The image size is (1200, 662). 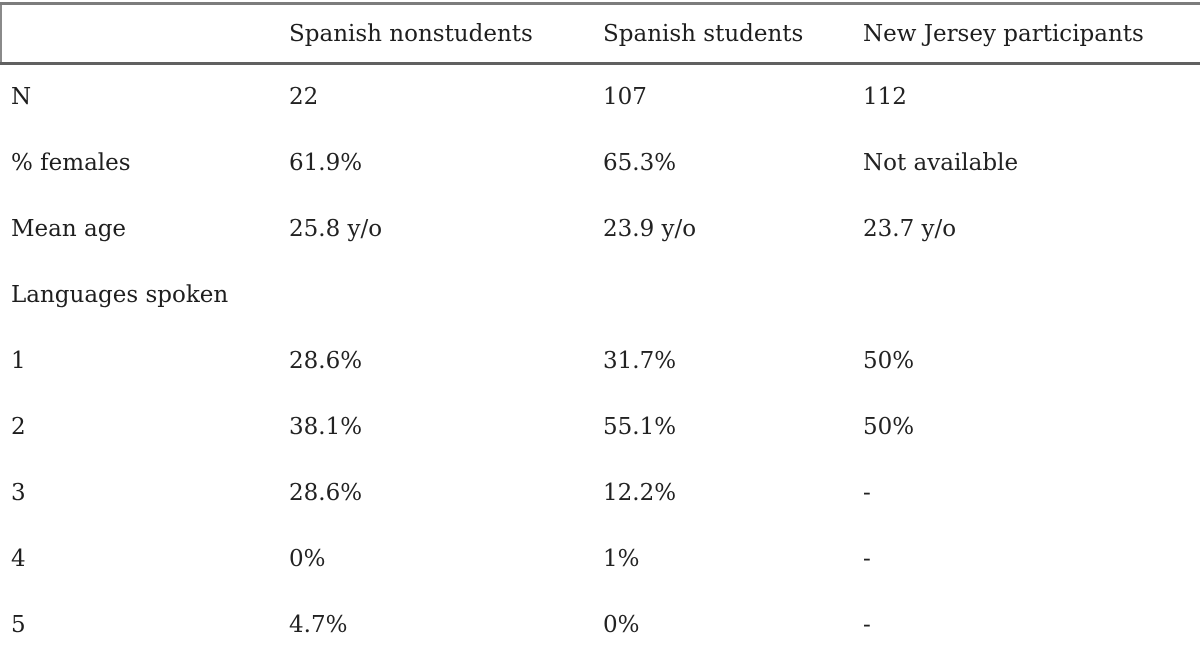 I want to click on cell: 22, so click(x=304, y=97).